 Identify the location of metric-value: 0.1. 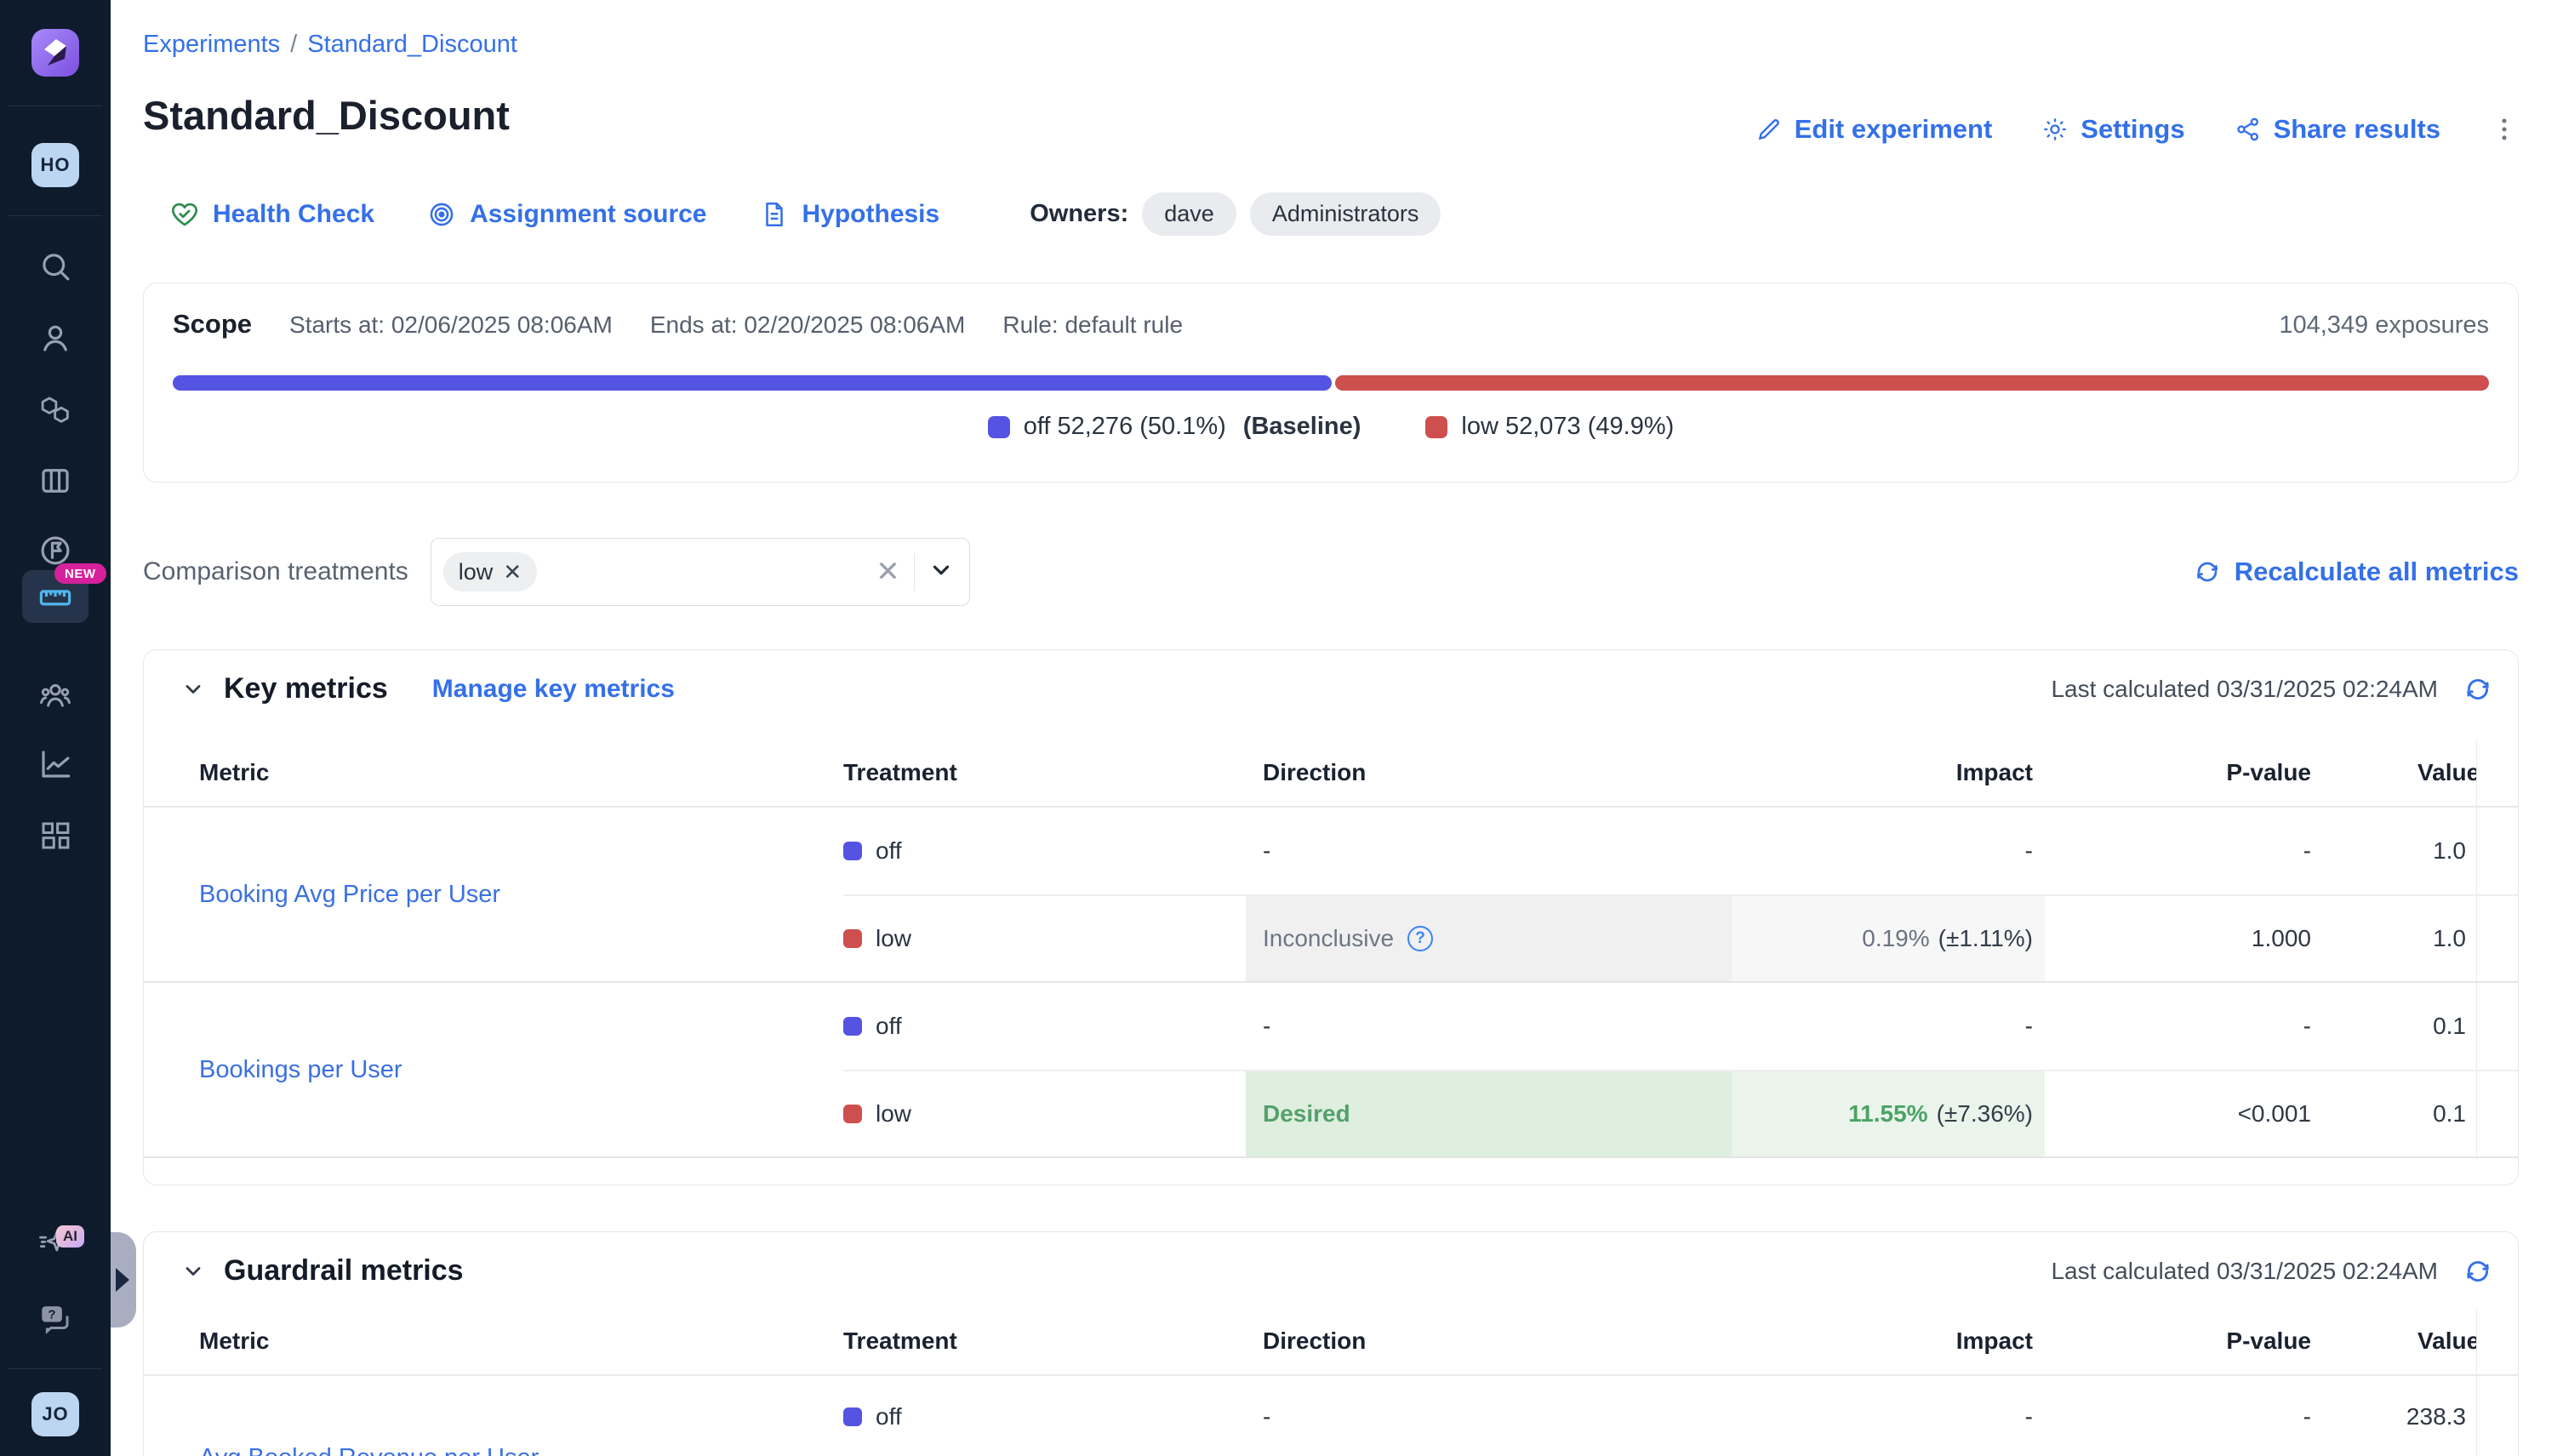
(2449, 1113).